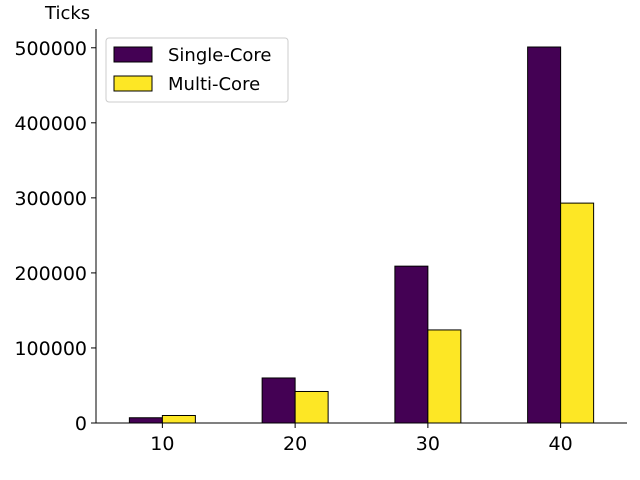  What do you see at coordinates (220, 55) in the screenshot?
I see `legend-label-single-core: Single-Core` at bounding box center [220, 55].